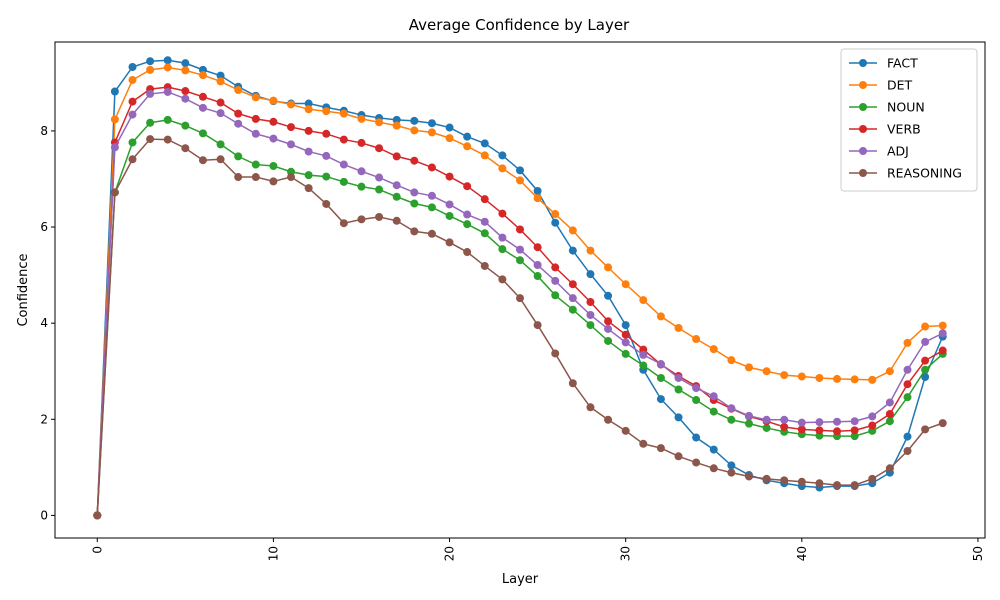  Describe the element at coordinates (978, 553) in the screenshot. I see `x-tick-label: 50` at that location.